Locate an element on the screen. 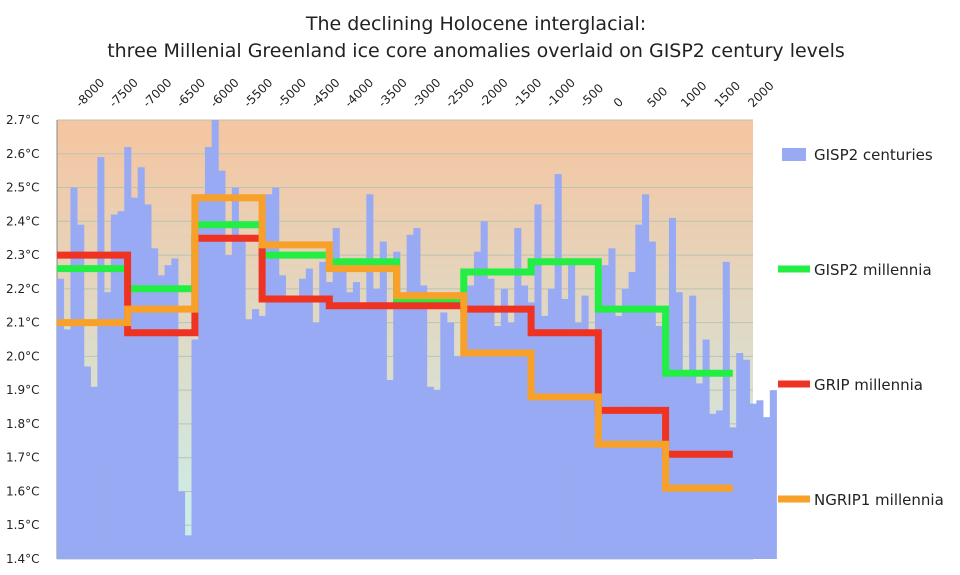 The image size is (960, 575). y-tick-label: 2.4°C is located at coordinates (22, 221).